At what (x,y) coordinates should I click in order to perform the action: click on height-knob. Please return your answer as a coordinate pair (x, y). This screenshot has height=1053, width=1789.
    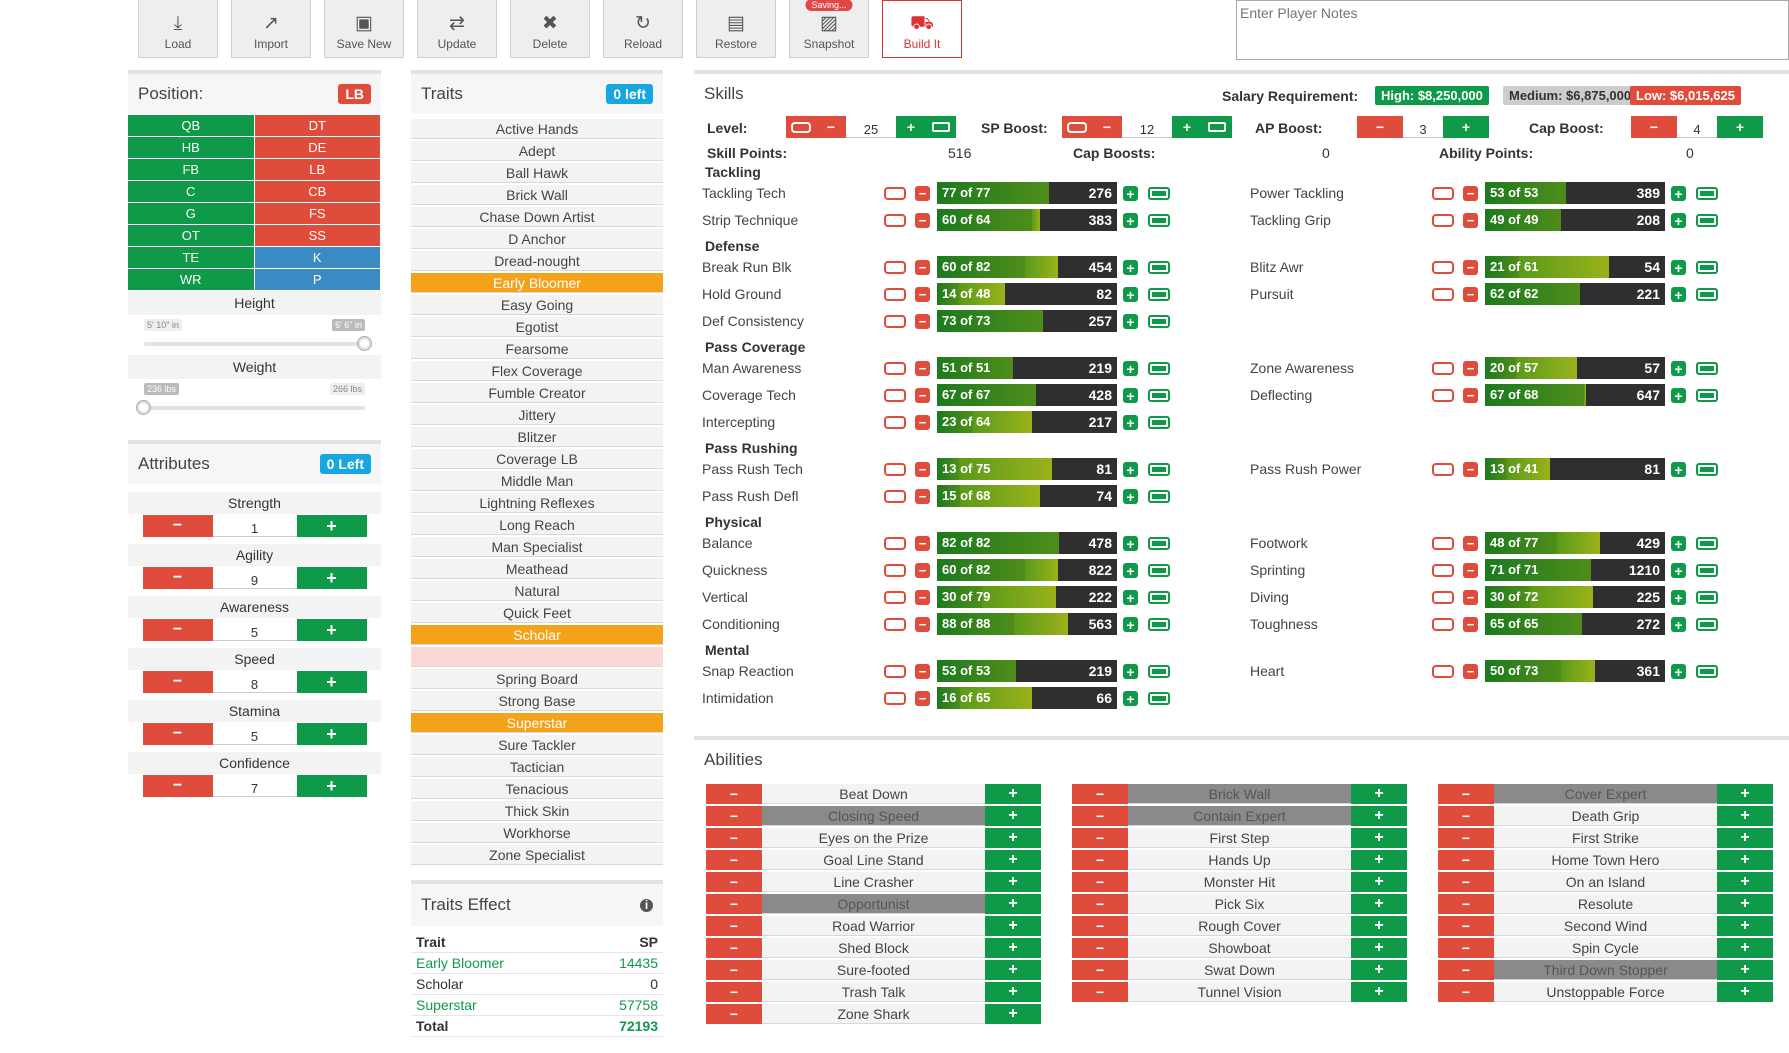
    Looking at the image, I should click on (364, 343).